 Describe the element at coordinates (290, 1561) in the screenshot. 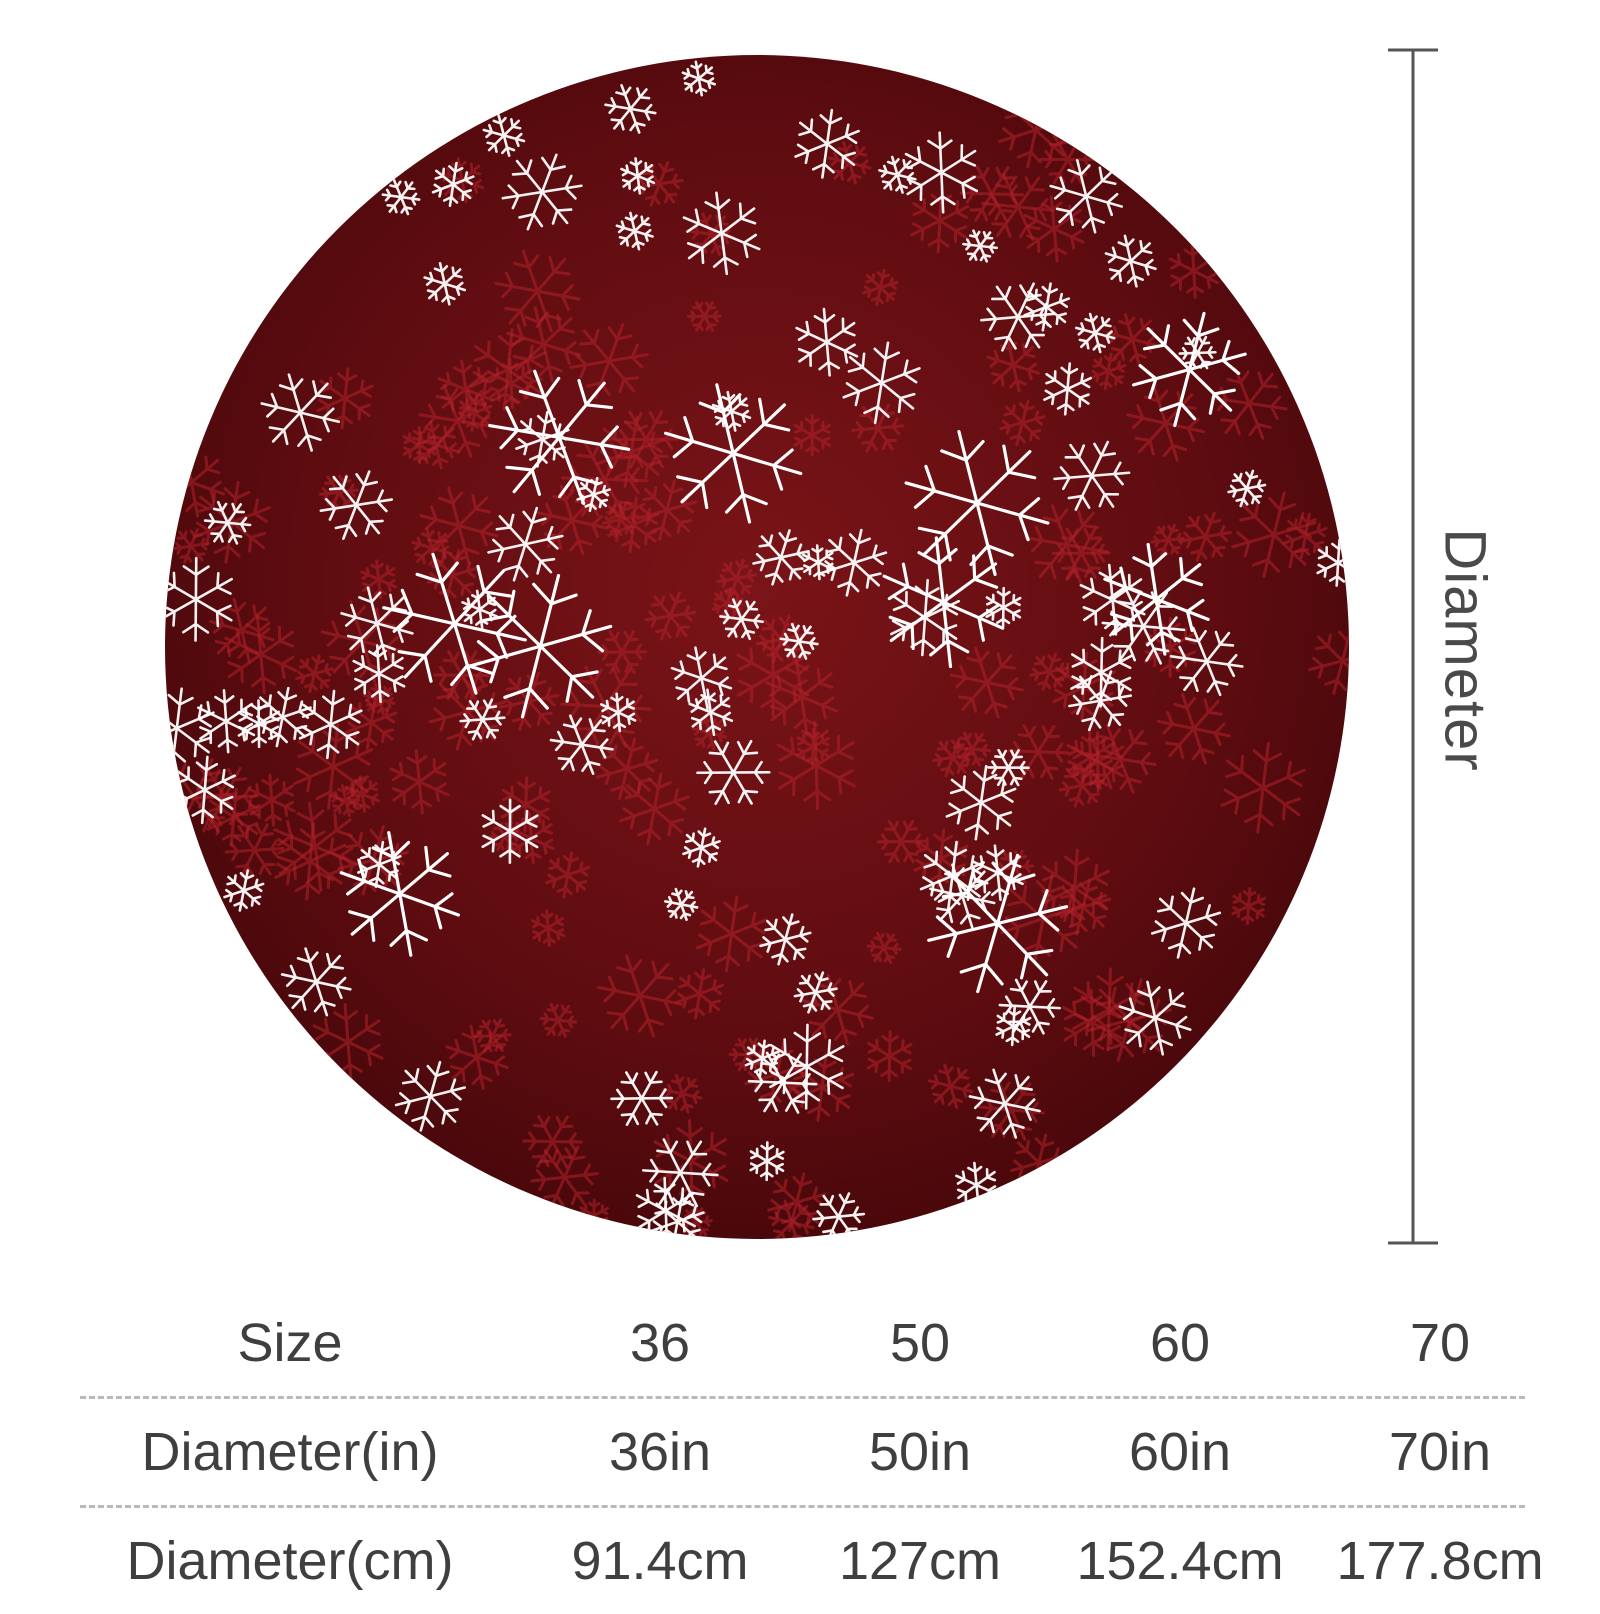

I see `diameter-cm-row-header: Diameter(cm)` at that location.